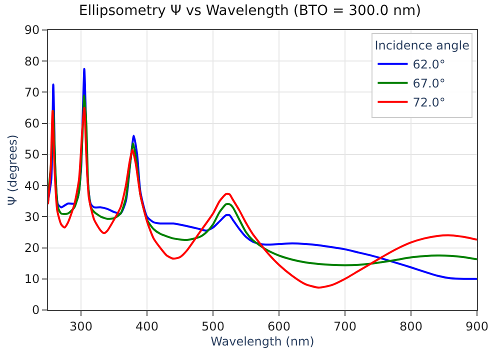  I want to click on chart-title: Ellipsometry Ψ vs Wavelength (BTO = 300.0 nm), so click(250, 11).